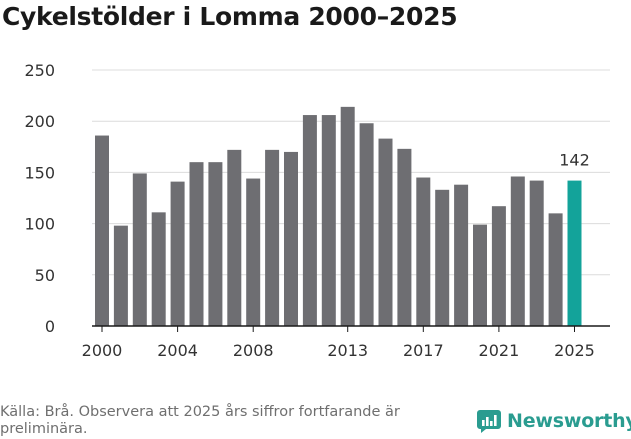 Image resolution: width=631 pixels, height=439 pixels. I want to click on bar-2000, so click(102, 230).